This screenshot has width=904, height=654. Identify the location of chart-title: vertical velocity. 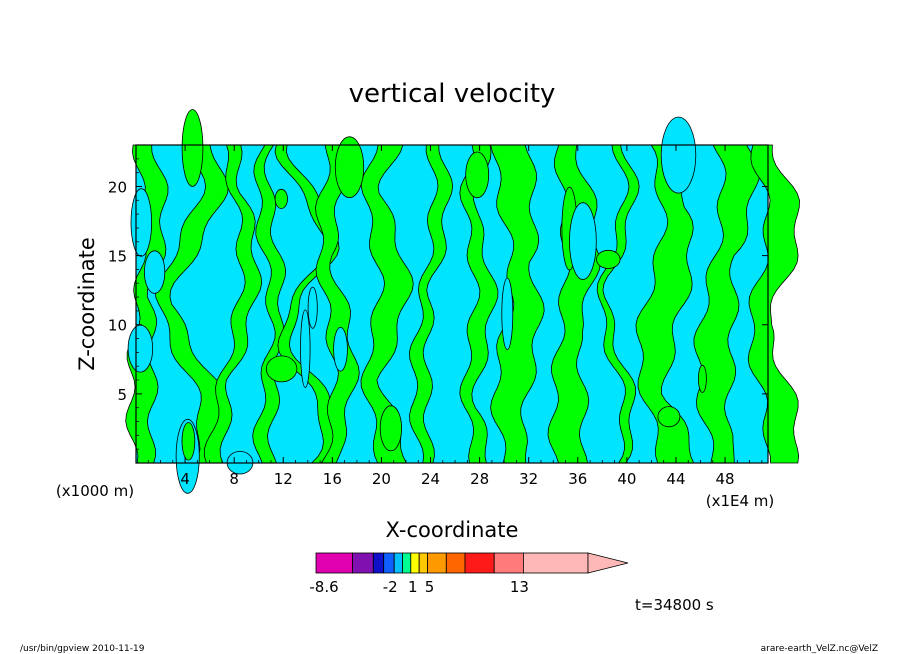
(452, 94).